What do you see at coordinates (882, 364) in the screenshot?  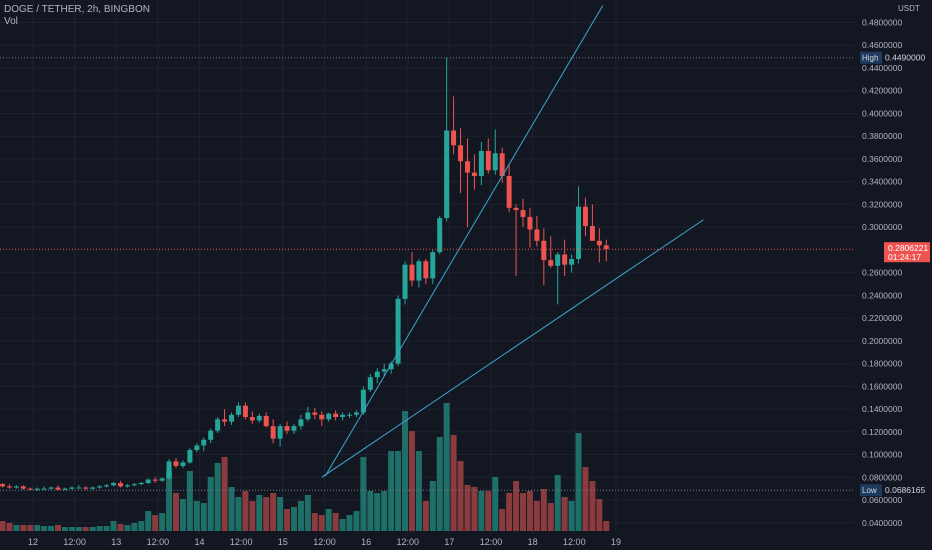 I see `price-tick-label: 0.1800000` at bounding box center [882, 364].